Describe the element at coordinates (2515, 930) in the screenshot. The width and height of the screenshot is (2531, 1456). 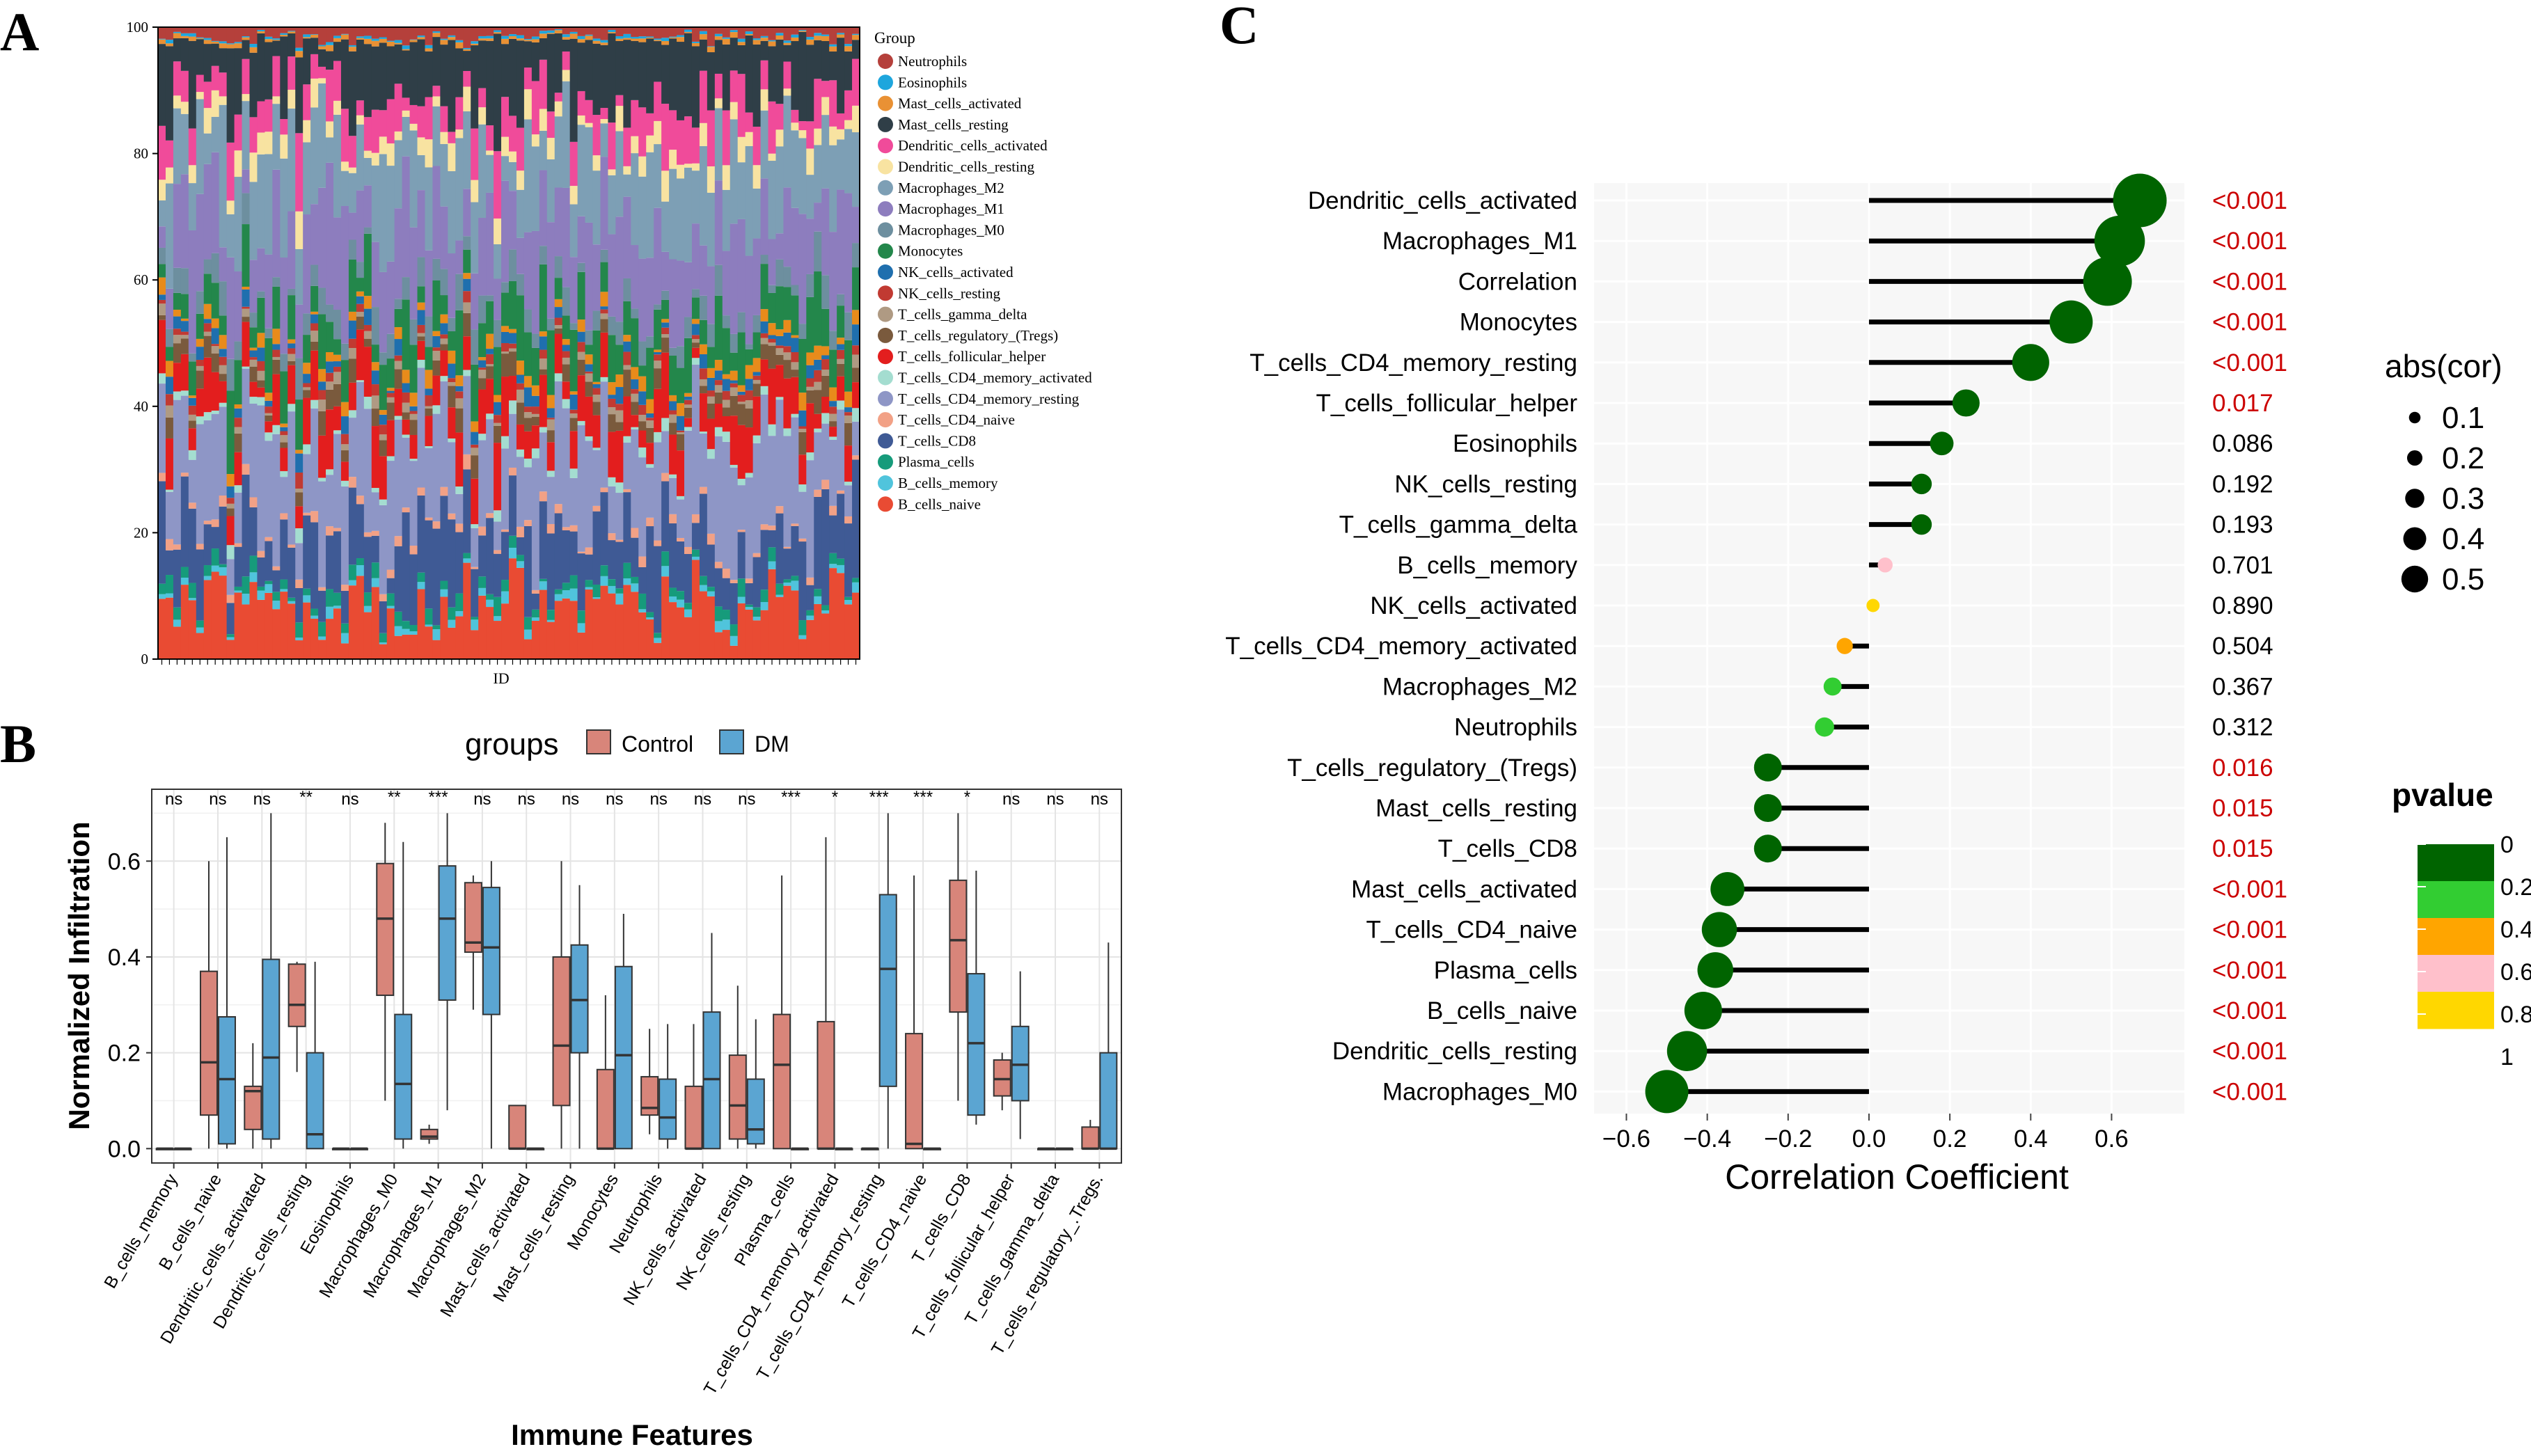
I see `color-legend-label: 0.4` at that location.